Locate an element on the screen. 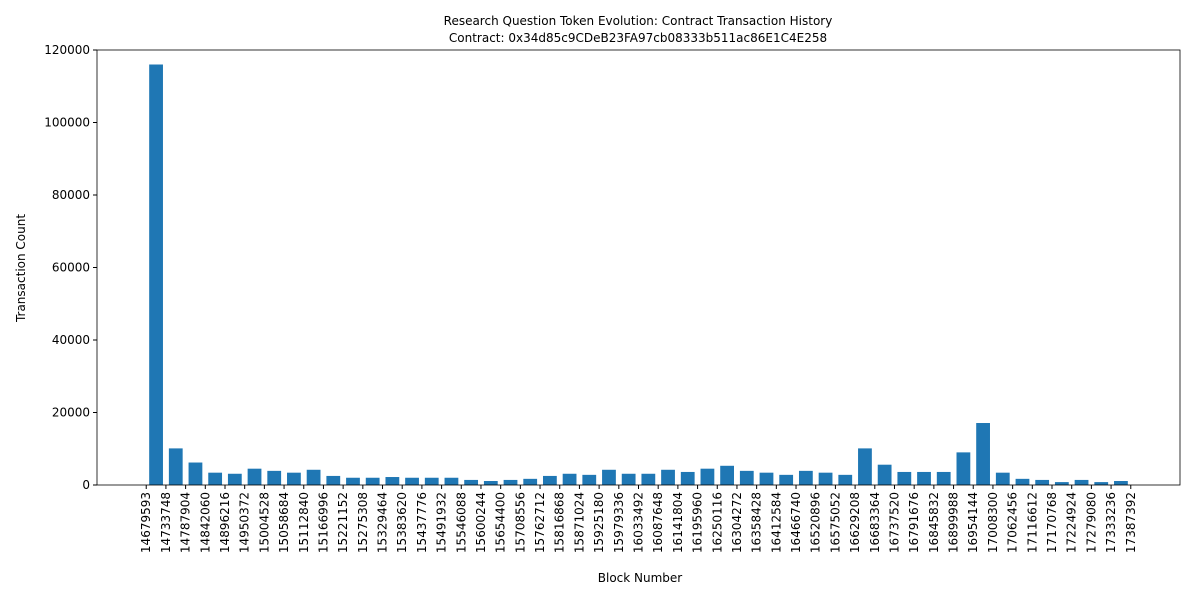  x-tick-label: 17116612 is located at coordinates (1032, 522).